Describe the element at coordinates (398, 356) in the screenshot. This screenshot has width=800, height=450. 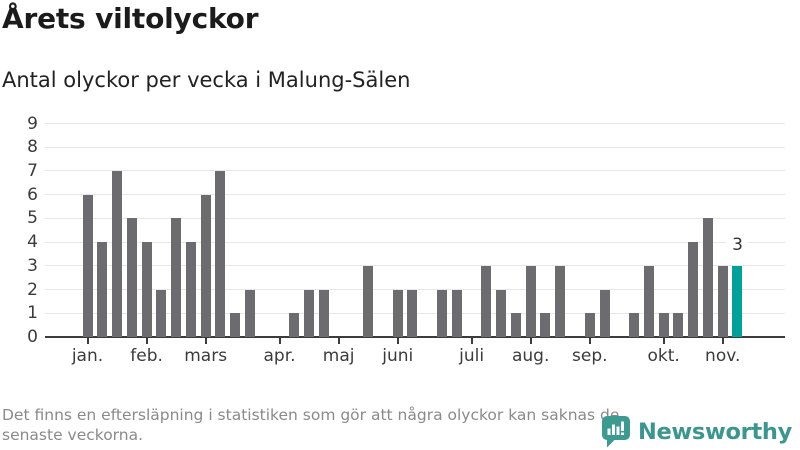
I see `month-label: juni` at that location.